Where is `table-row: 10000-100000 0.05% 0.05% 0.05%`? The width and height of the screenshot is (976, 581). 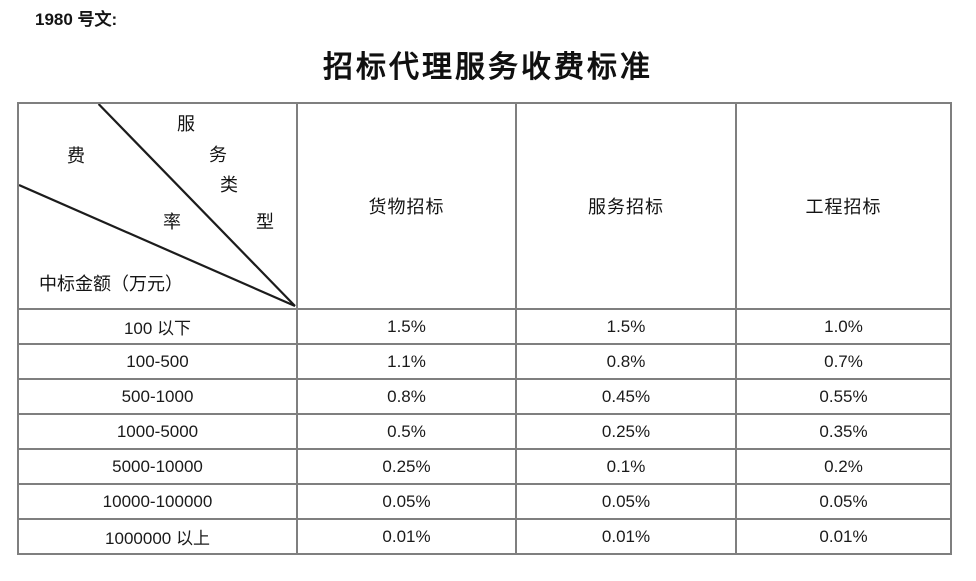
table-row: 10000-100000 0.05% 0.05% 0.05% is located at coordinates (484, 501).